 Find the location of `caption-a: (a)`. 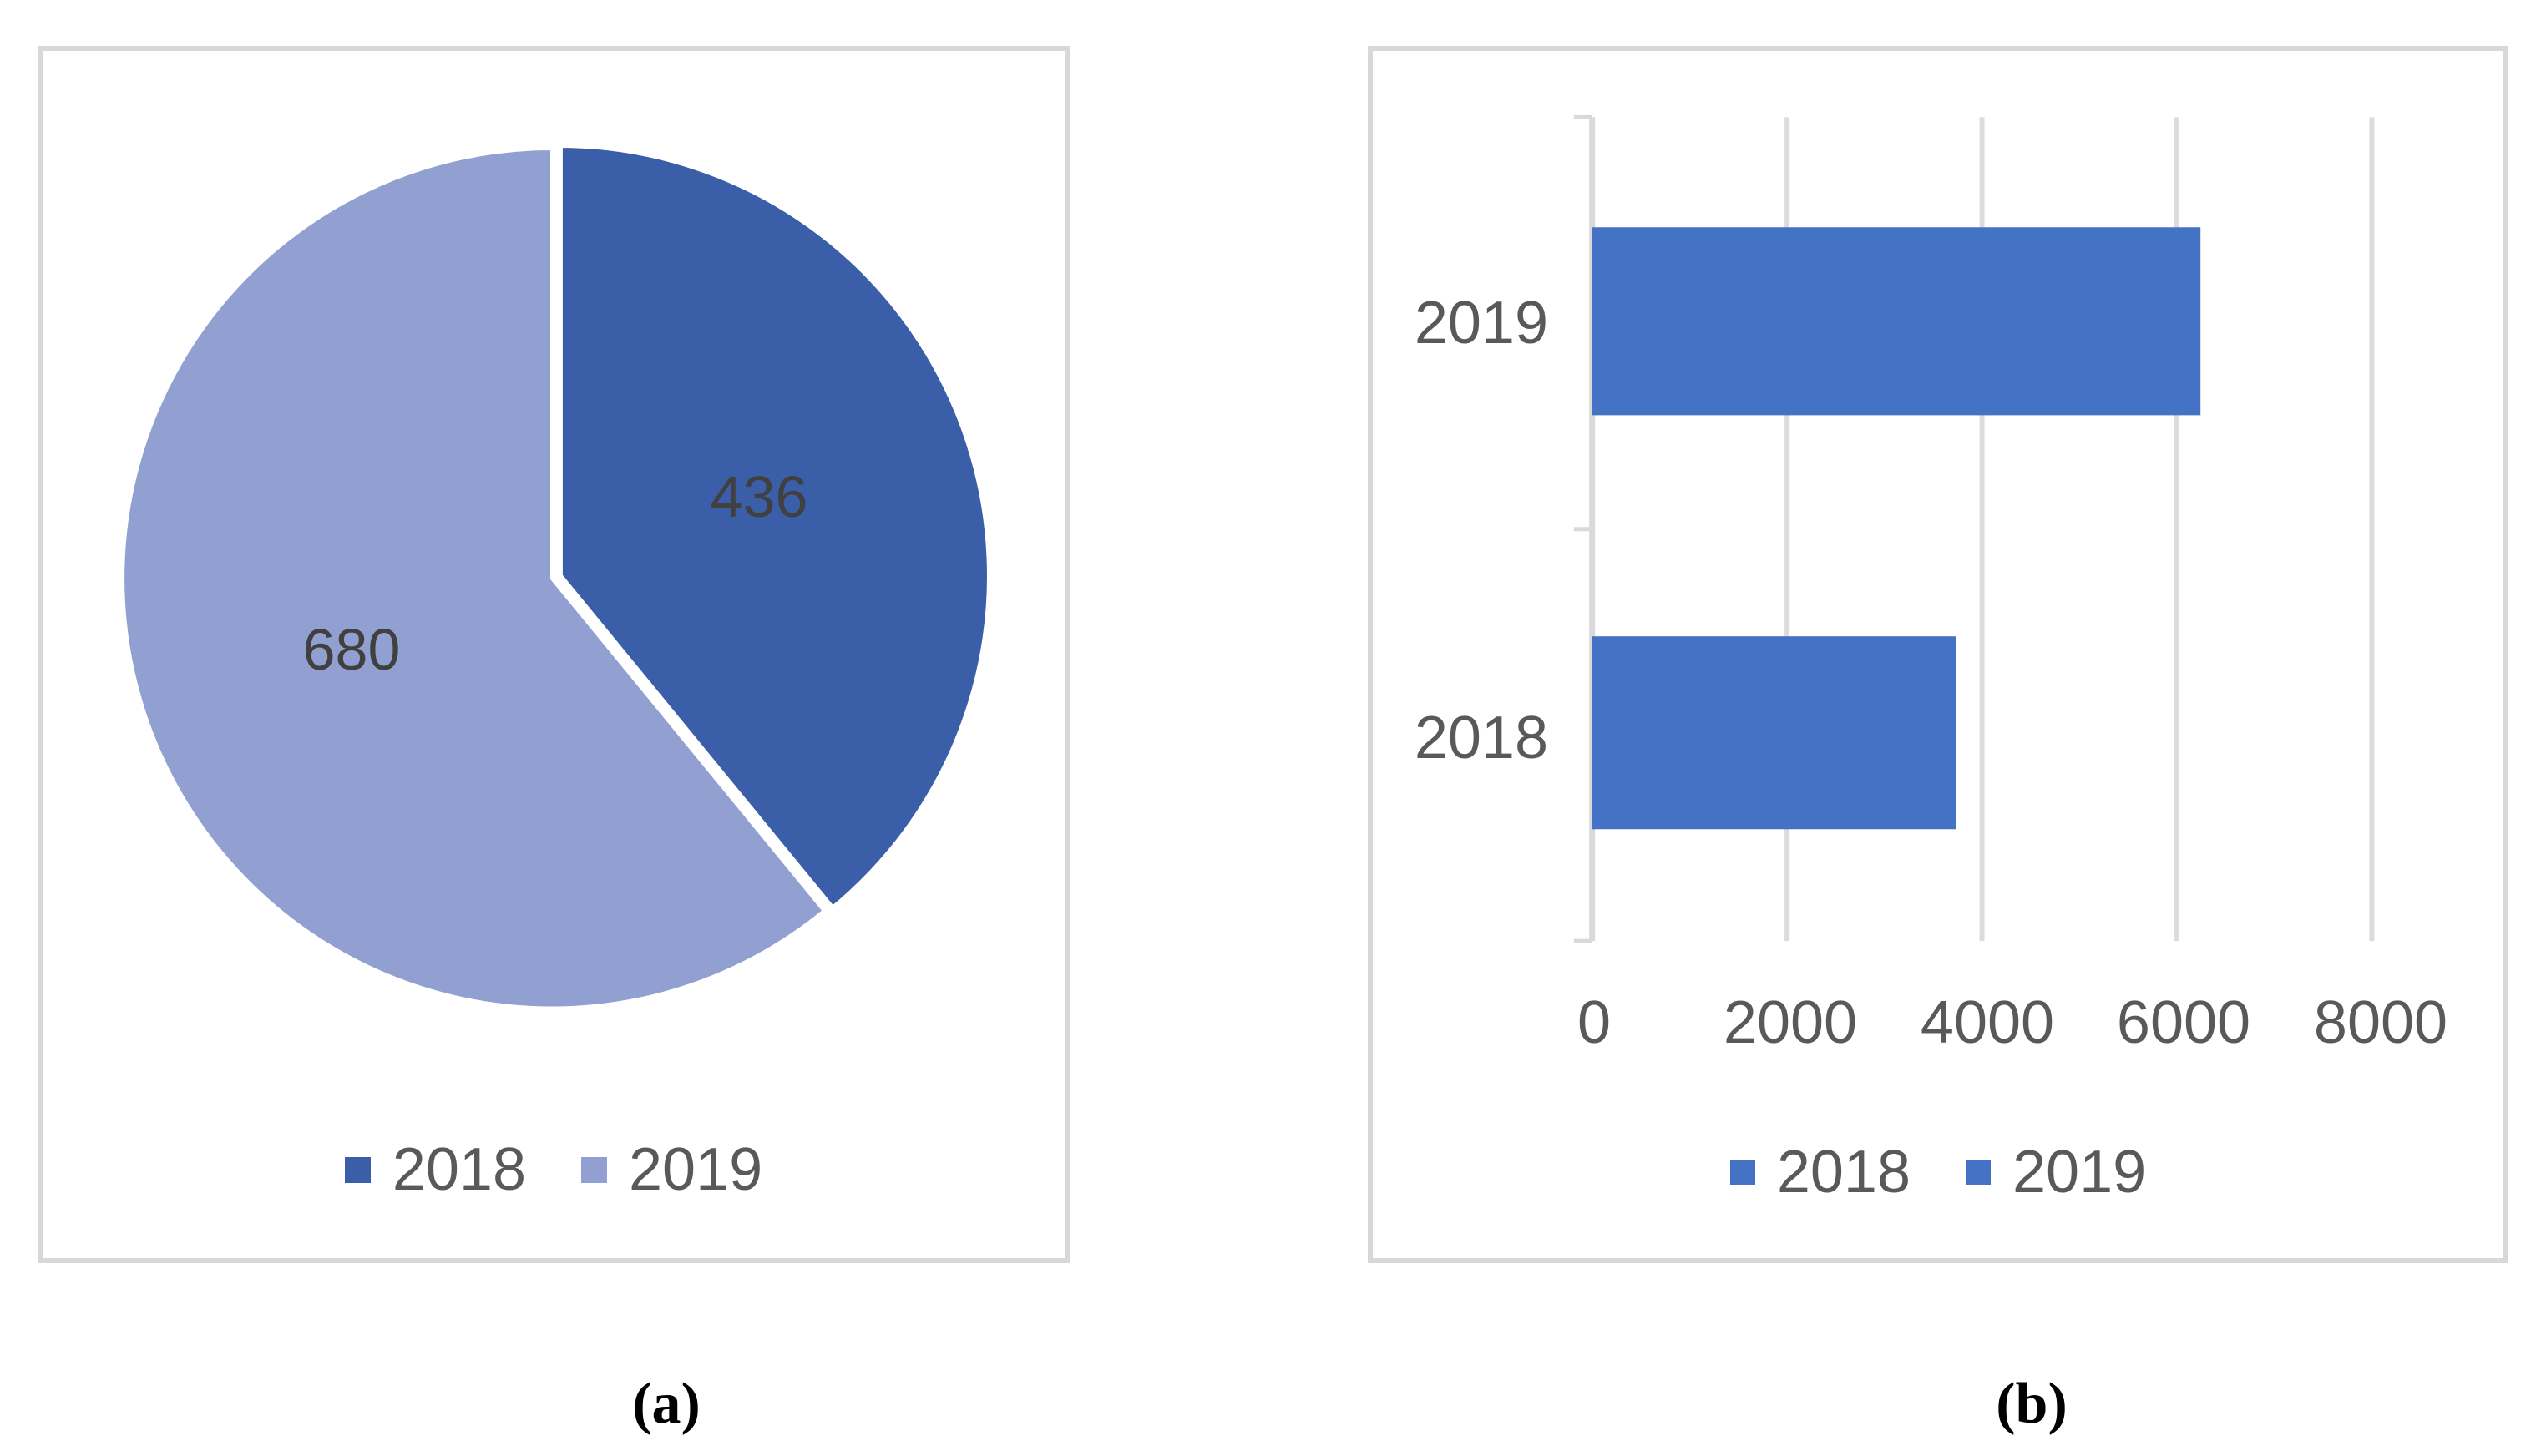

caption-a: (a) is located at coordinates (667, 1404).